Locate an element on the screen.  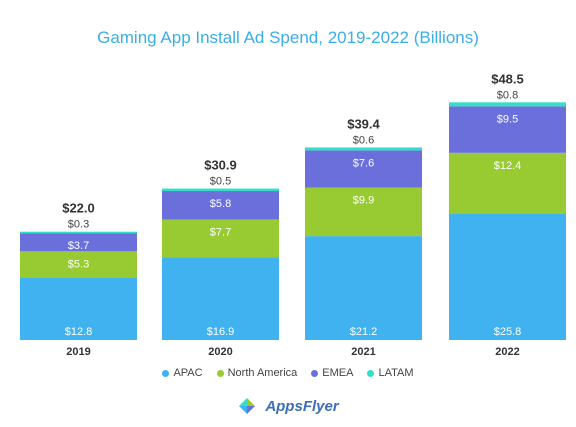
x-tick-label: 2021 is located at coordinates (363, 352).